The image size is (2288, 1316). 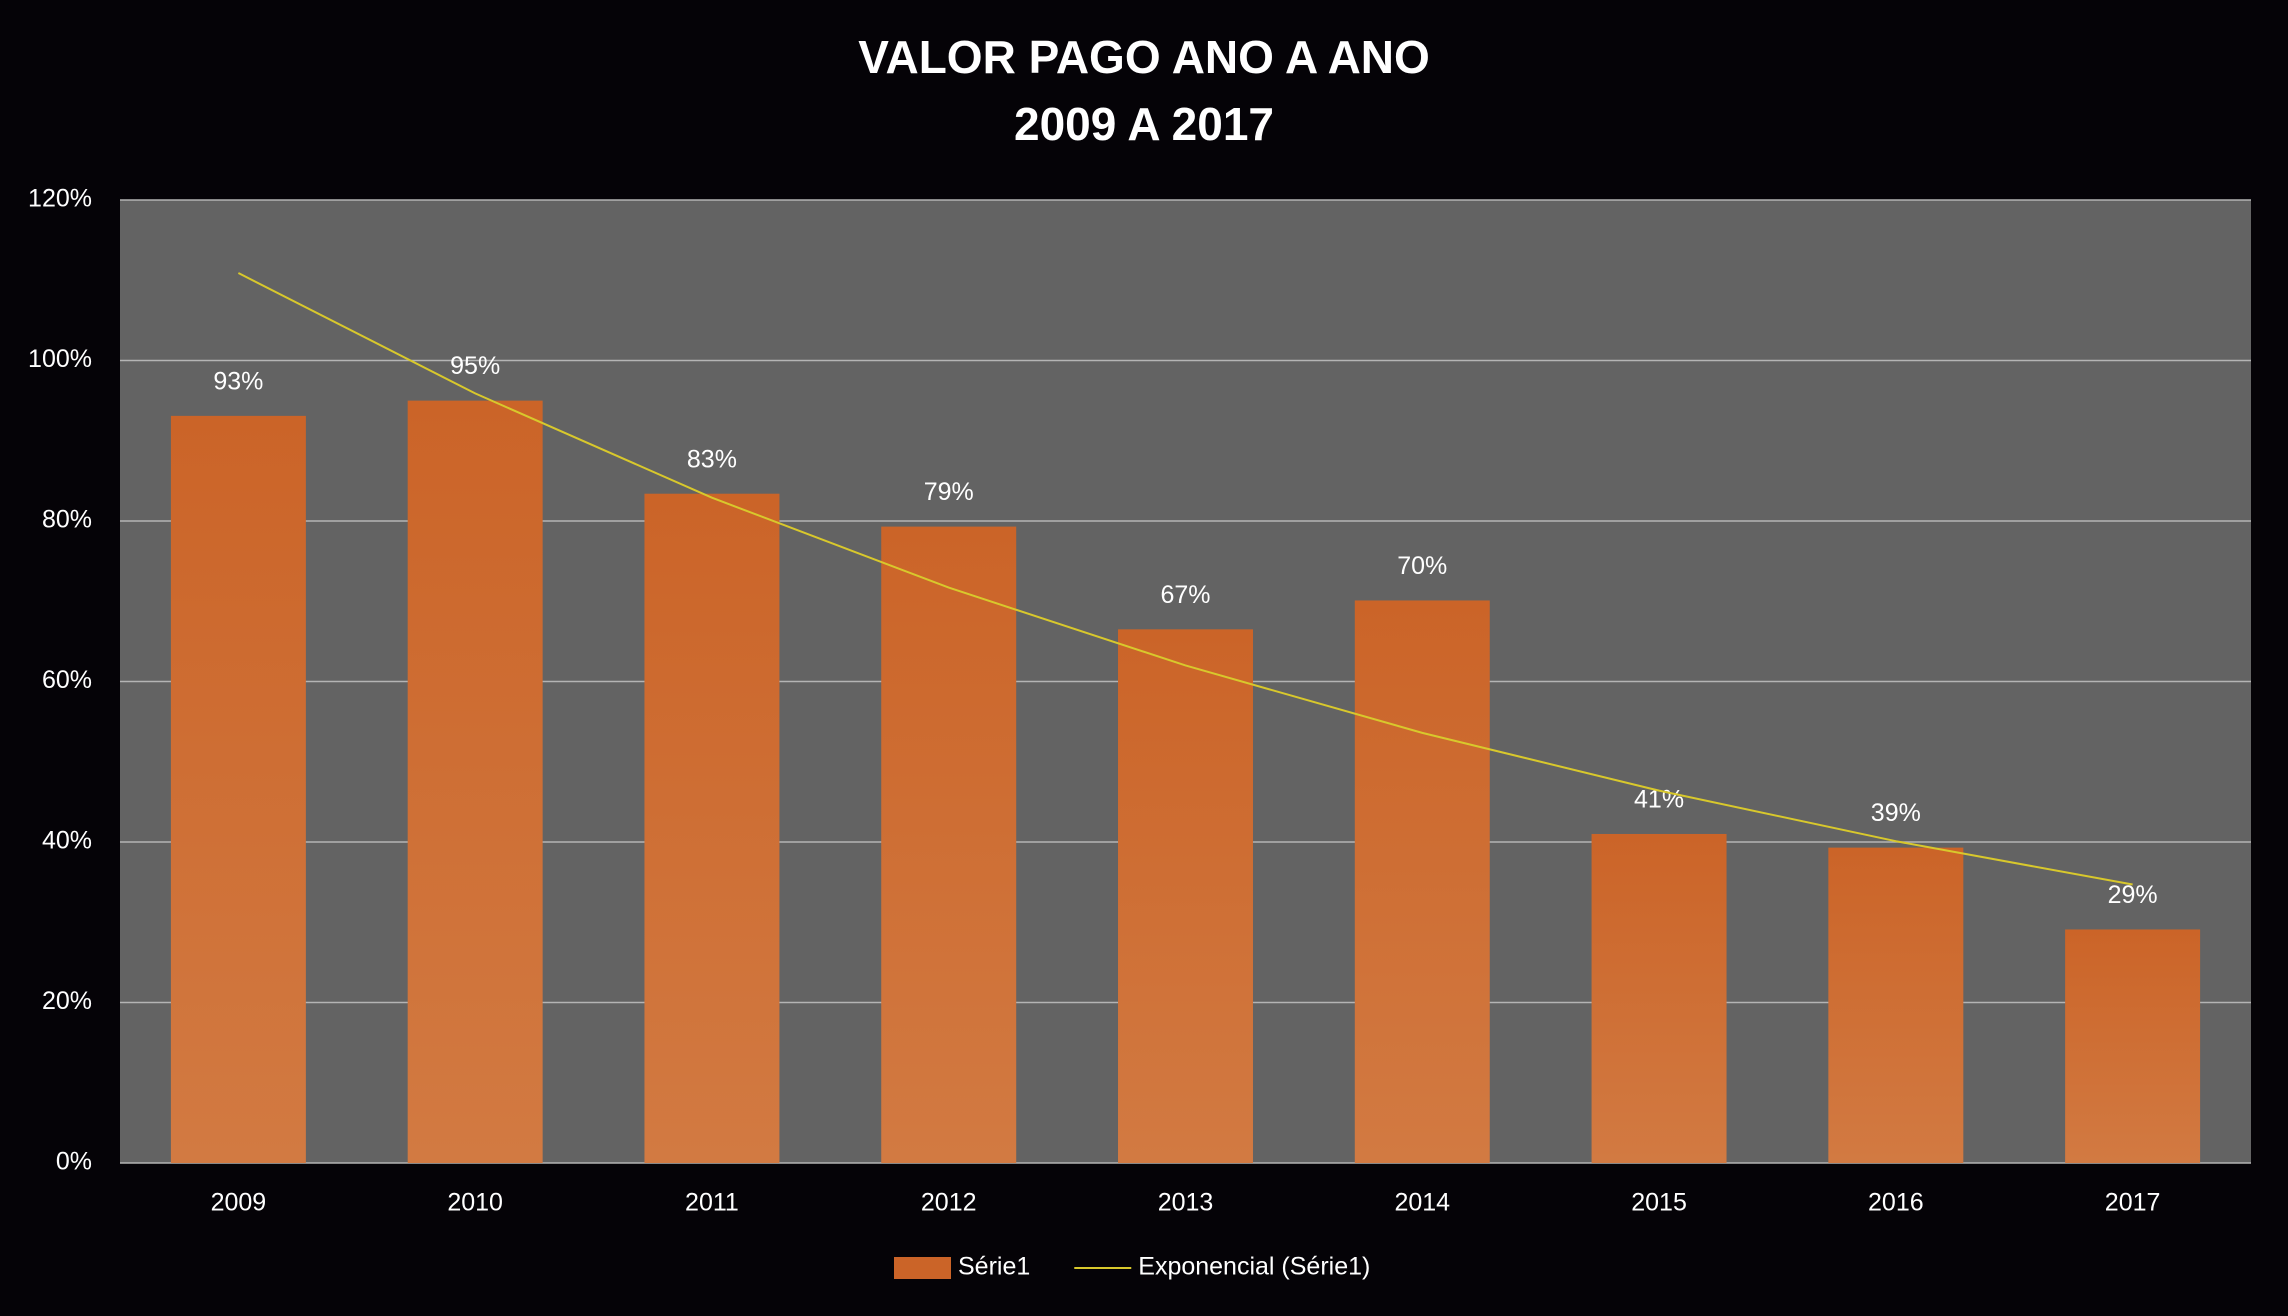 I want to click on data-label: 39%, so click(x=1896, y=813).